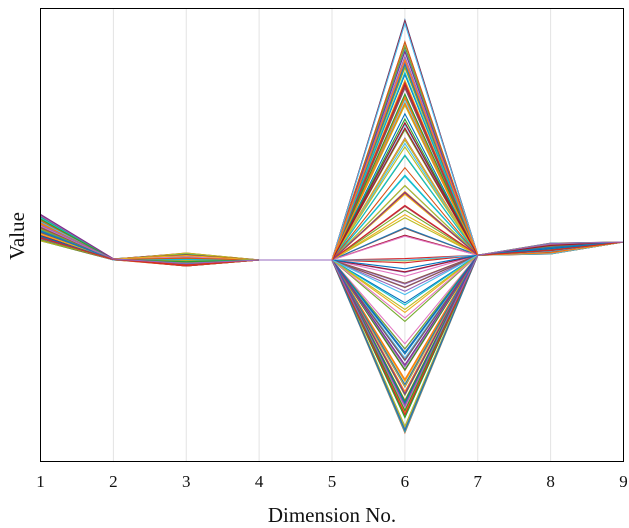 The width and height of the screenshot is (629, 528). I want to click on x-tick-label: 2, so click(113, 481).